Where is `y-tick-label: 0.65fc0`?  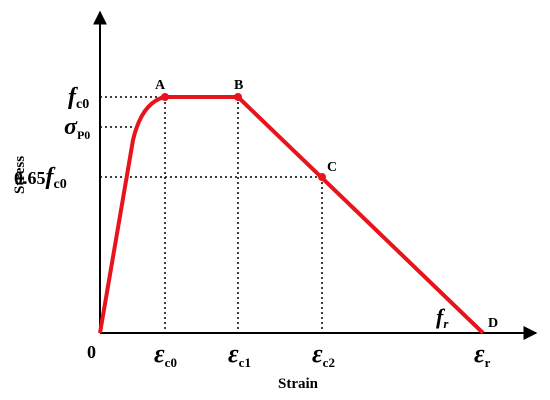
y-tick-label: 0.65fc0 is located at coordinates (40, 178).